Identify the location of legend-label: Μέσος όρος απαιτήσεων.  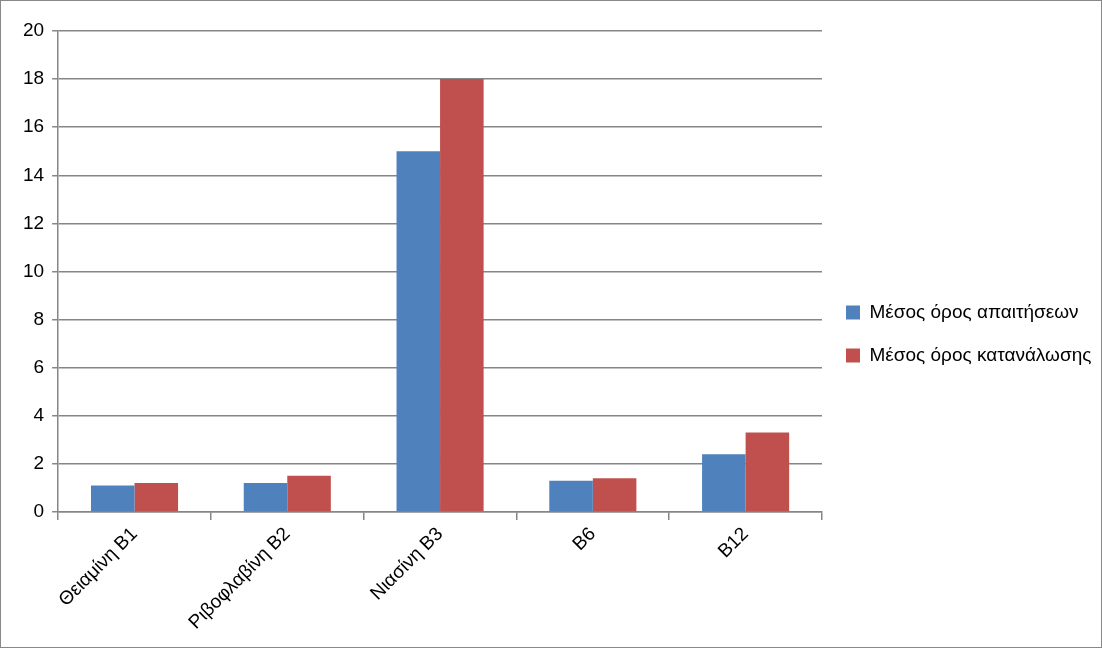
(974, 311).